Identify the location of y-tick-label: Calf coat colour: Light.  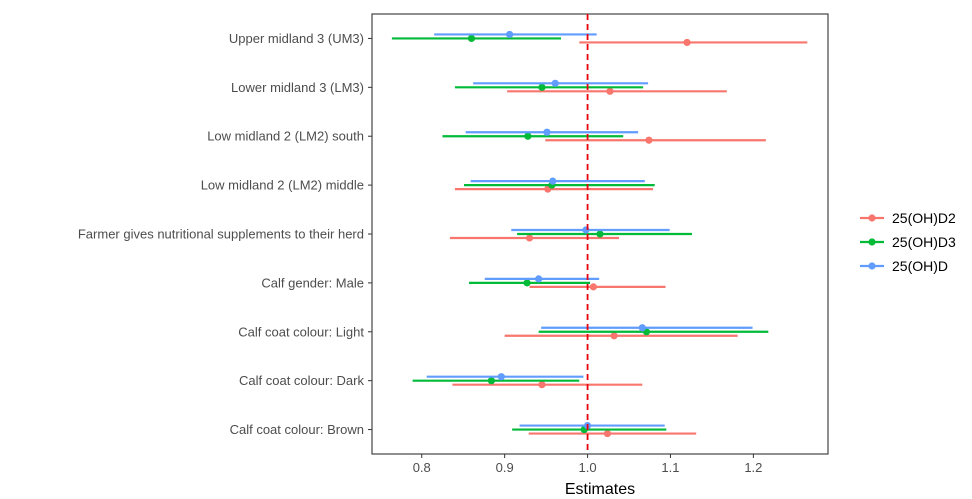
(301, 331).